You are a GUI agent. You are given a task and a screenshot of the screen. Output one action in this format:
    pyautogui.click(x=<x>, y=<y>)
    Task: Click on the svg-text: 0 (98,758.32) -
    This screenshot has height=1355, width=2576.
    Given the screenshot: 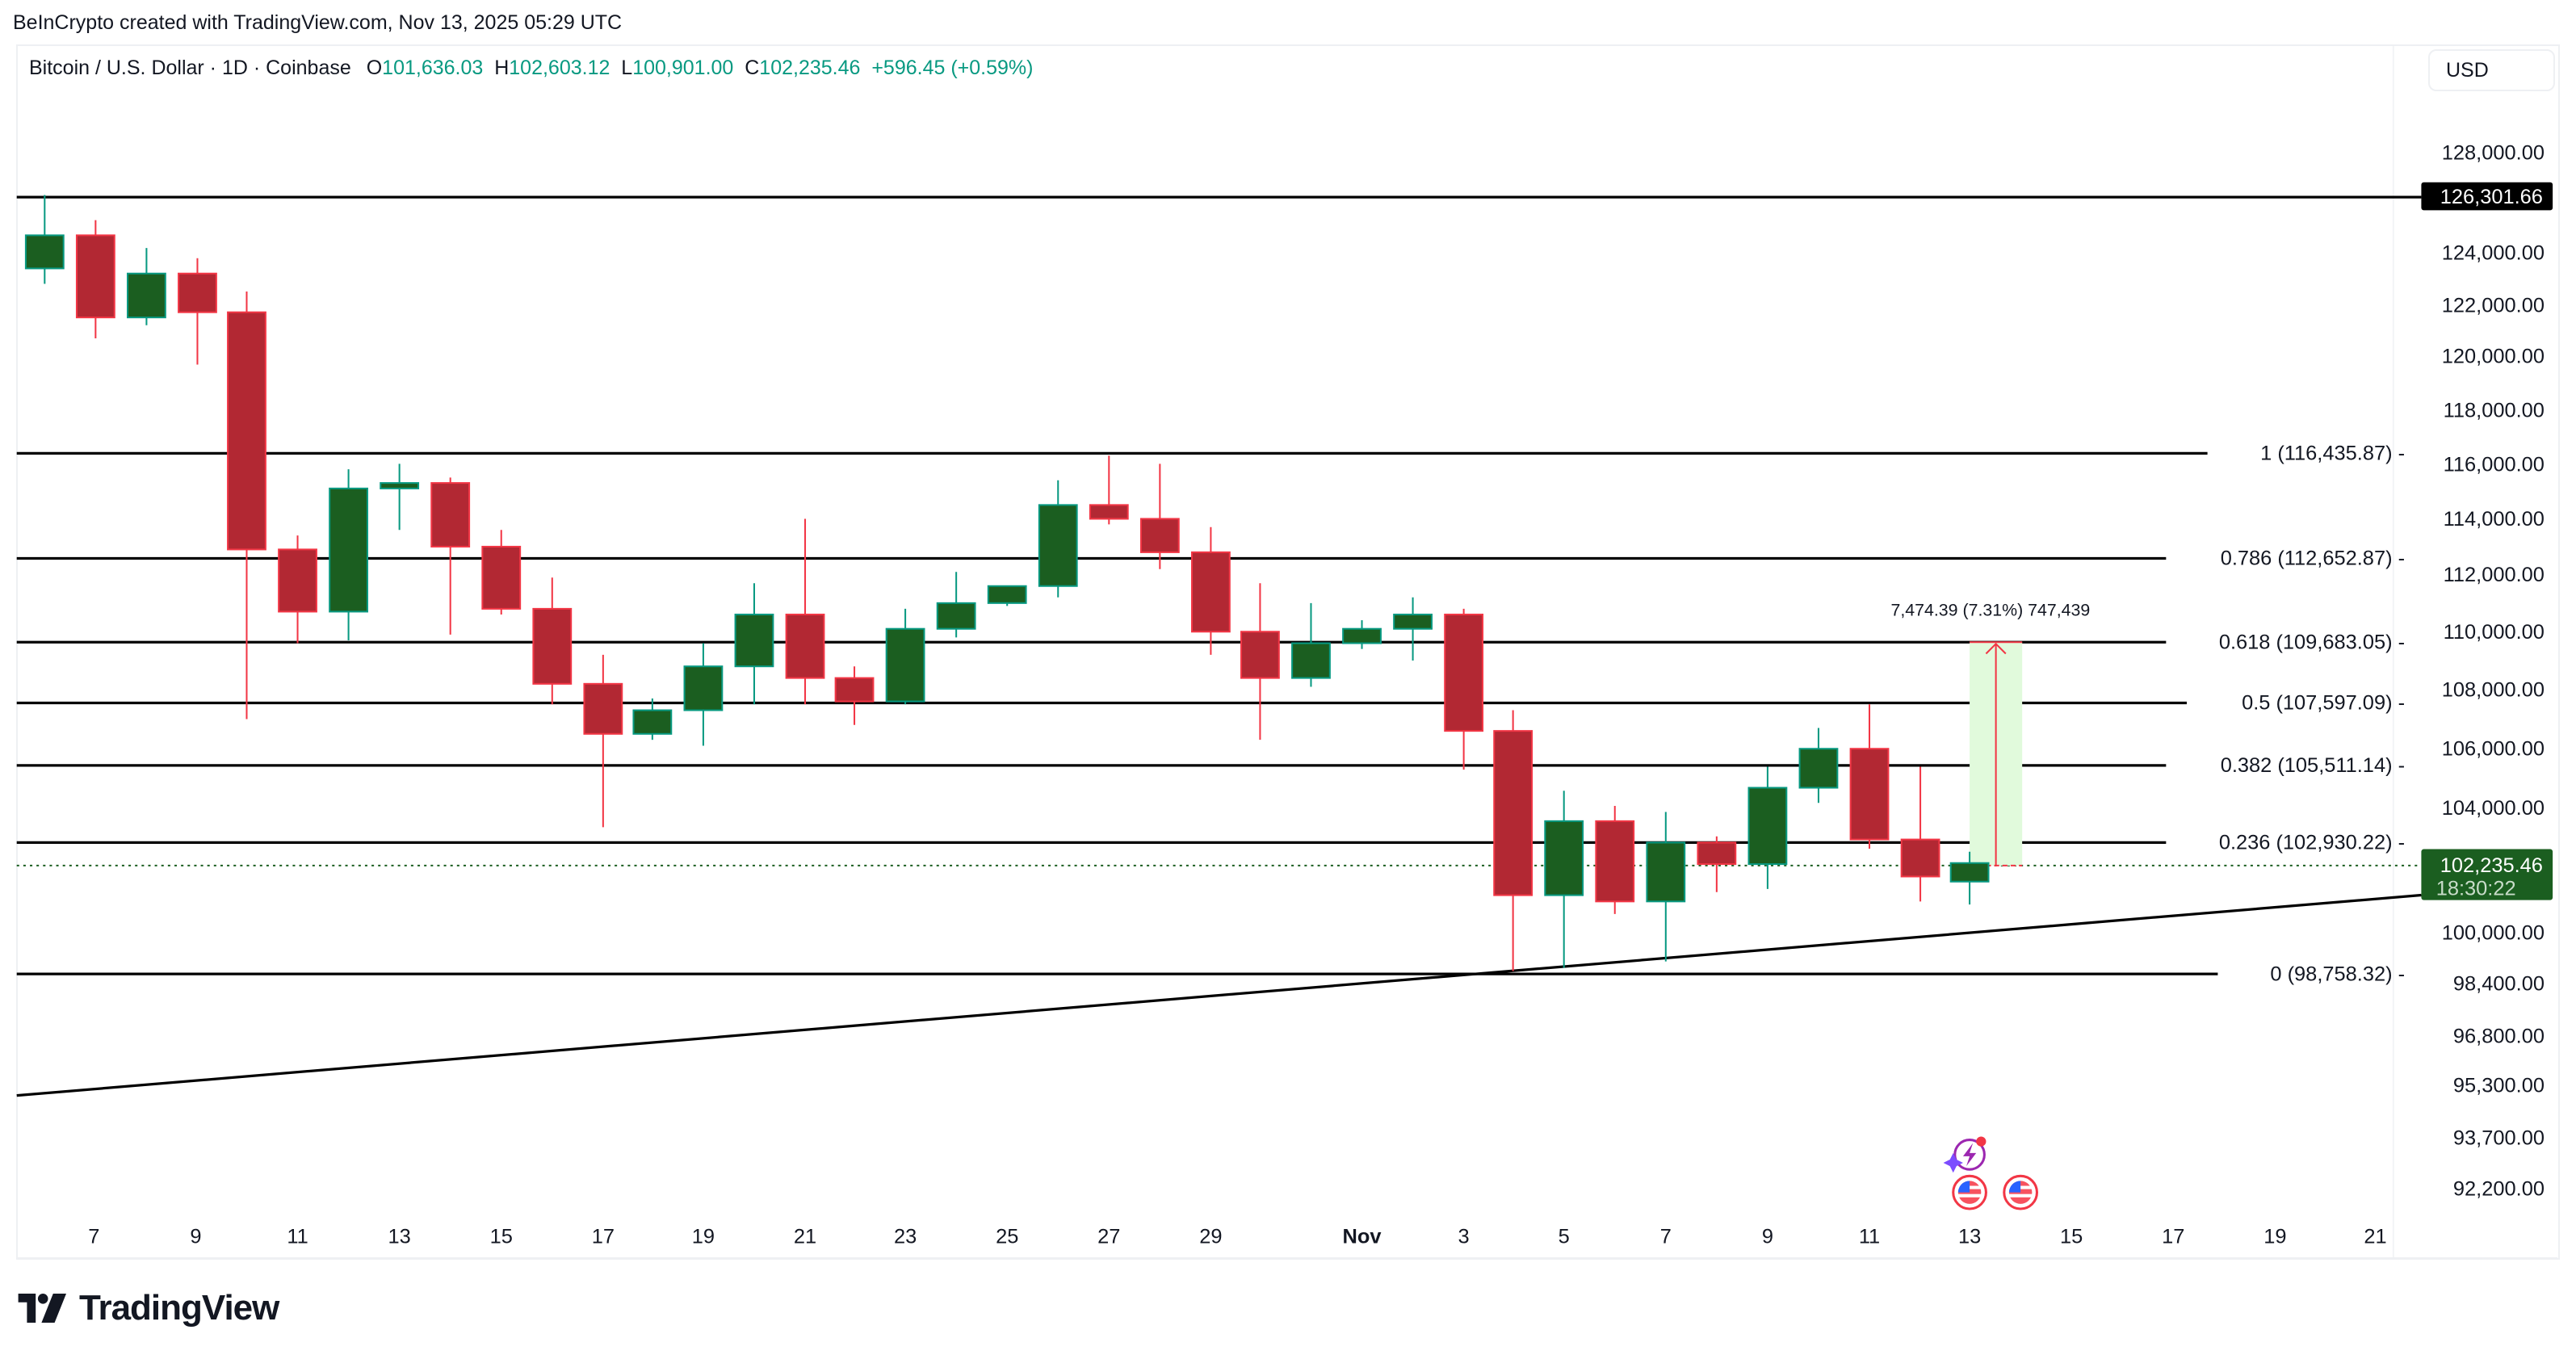 What is the action you would take?
    pyautogui.click(x=2337, y=974)
    